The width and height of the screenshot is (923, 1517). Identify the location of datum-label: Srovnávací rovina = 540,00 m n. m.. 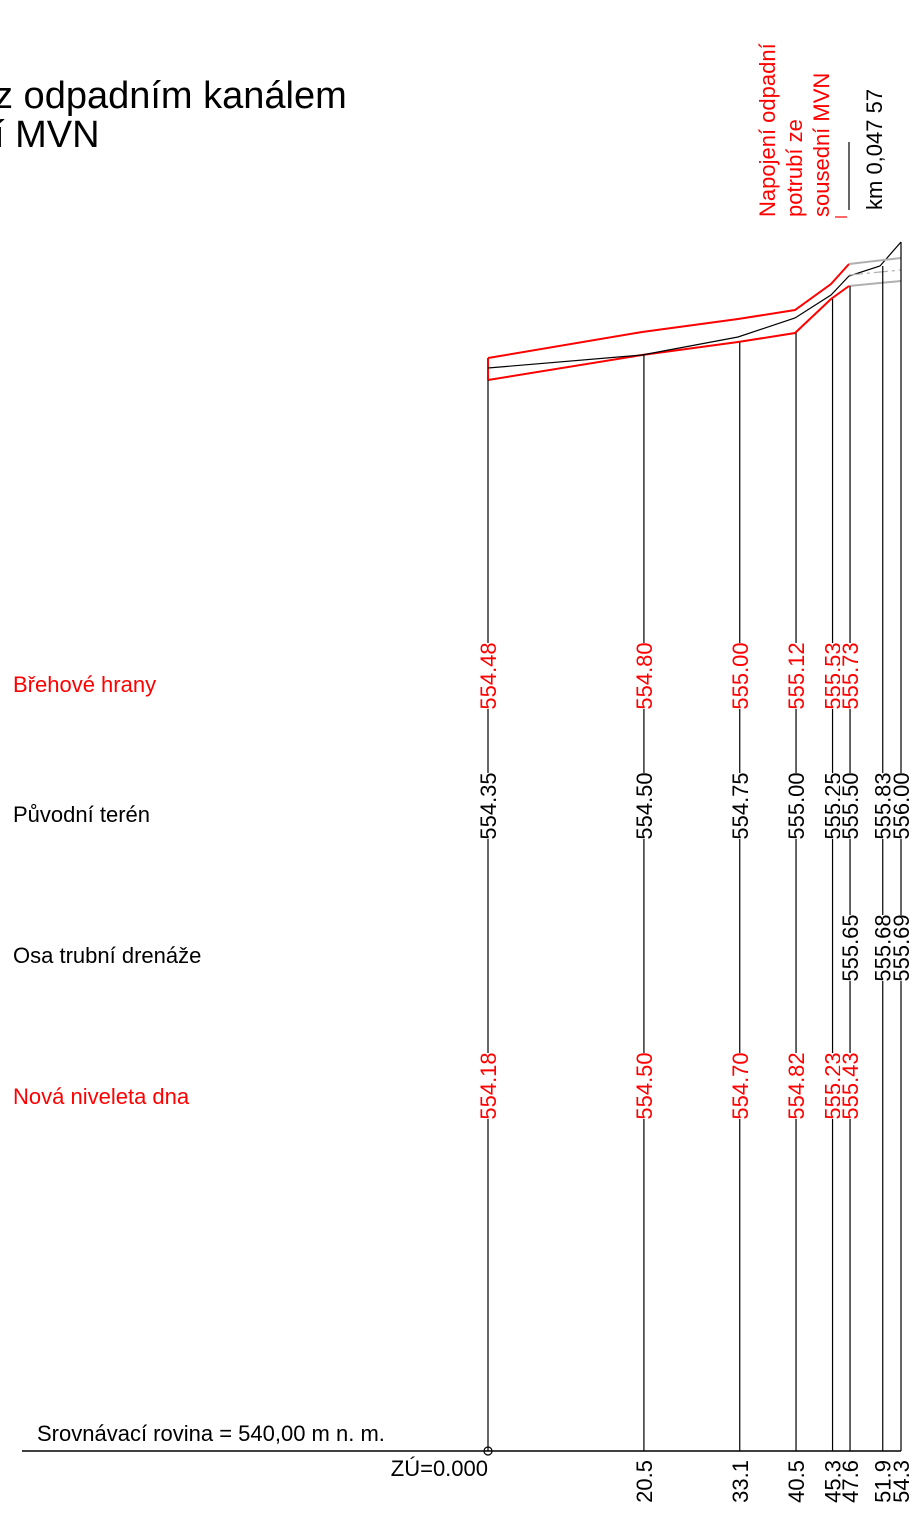
(211, 1433).